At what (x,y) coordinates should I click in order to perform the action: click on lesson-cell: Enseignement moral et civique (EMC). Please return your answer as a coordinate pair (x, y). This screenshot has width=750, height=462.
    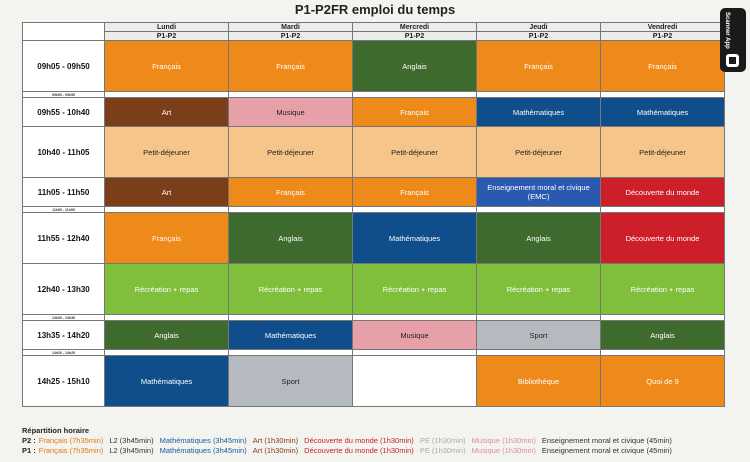
    Looking at the image, I should click on (538, 192).